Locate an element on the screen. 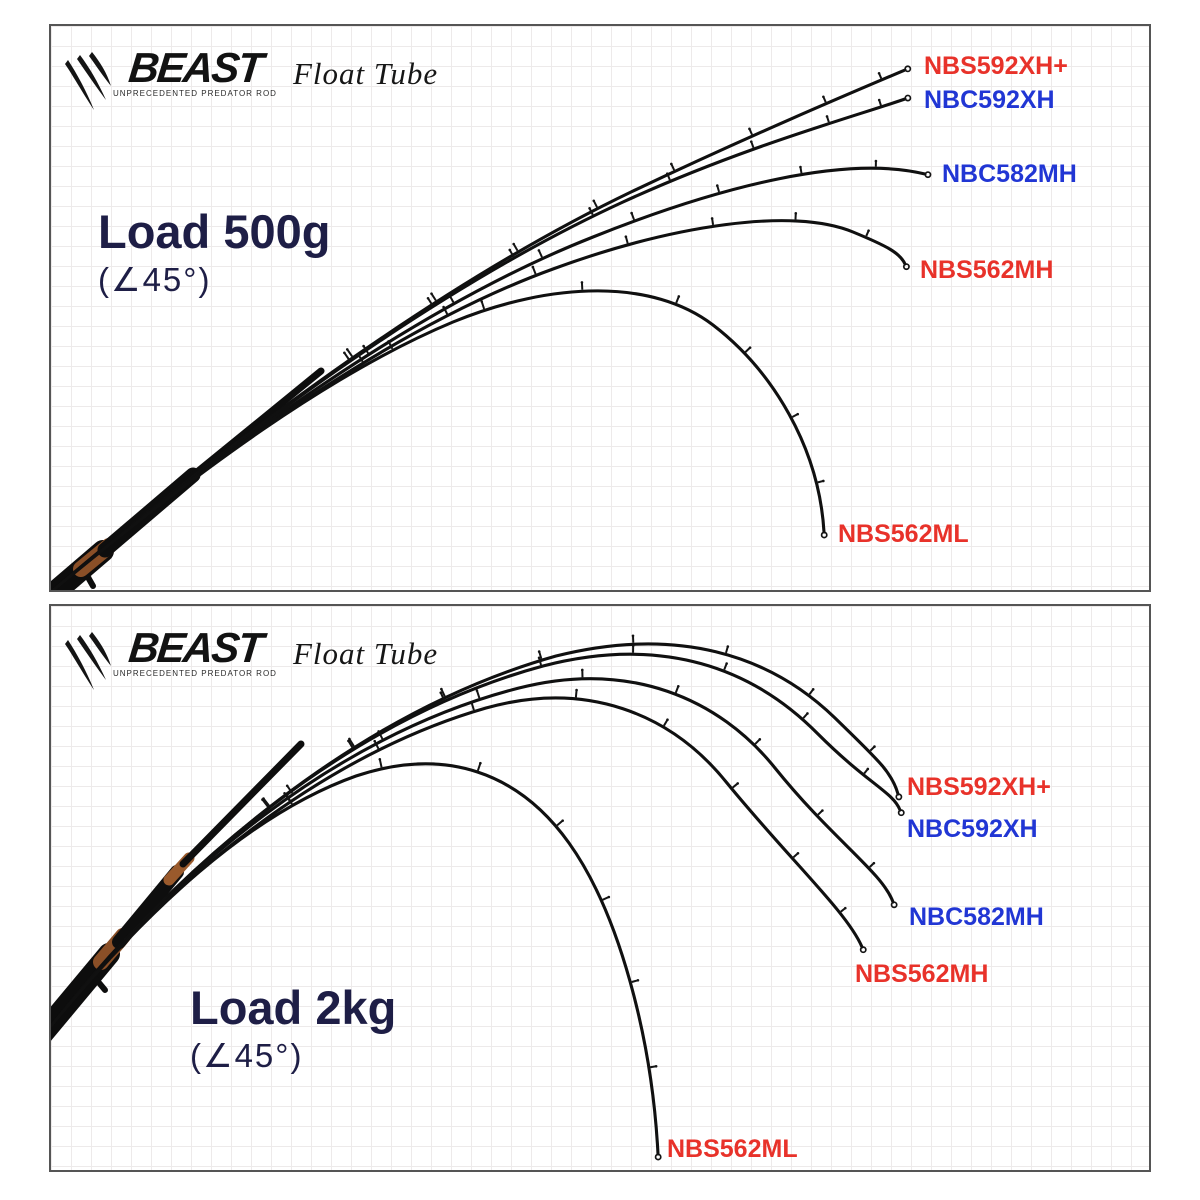 Image resolution: width=1200 pixels, height=1200 pixels. load-label-block: Load 500g (∠45°) is located at coordinates (214, 253).